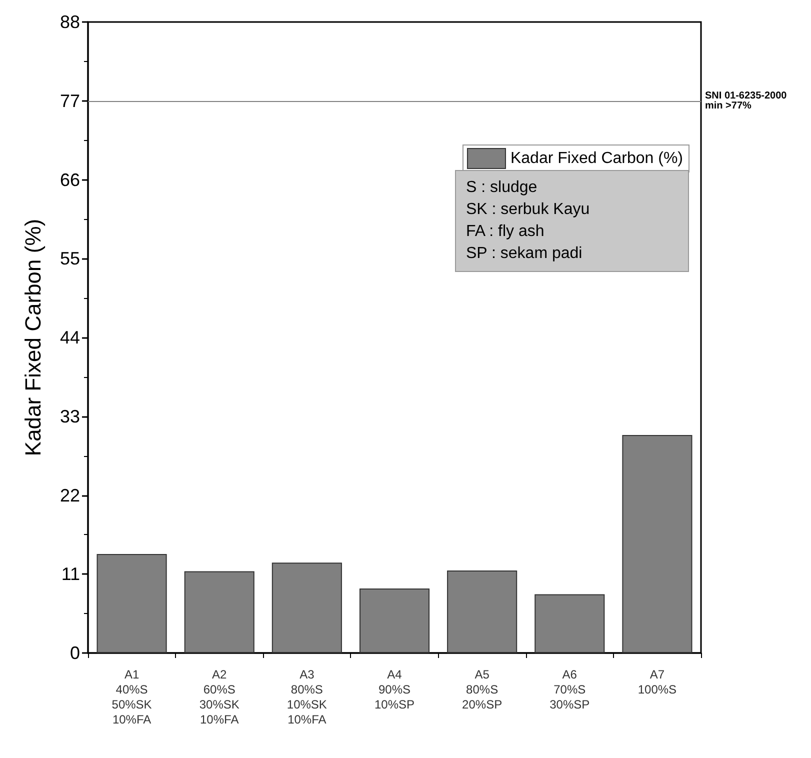  I want to click on y-tick-label: 44, so click(70, 338).